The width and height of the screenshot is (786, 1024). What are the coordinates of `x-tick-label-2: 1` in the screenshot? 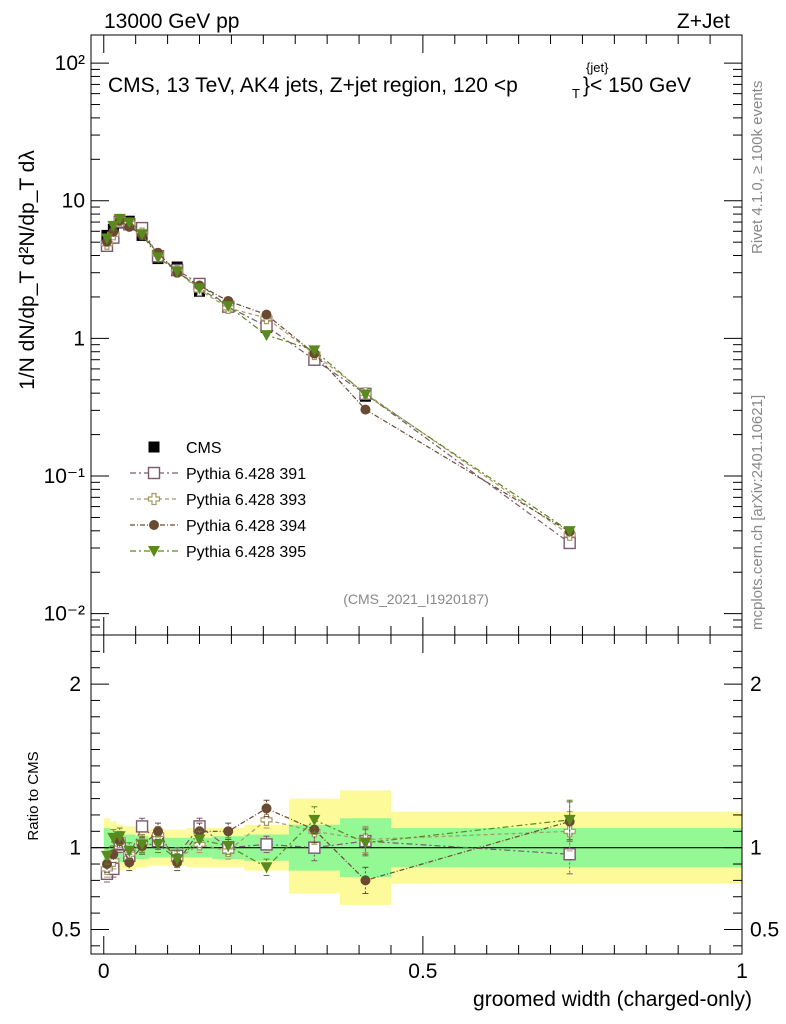 It's located at (742, 971).